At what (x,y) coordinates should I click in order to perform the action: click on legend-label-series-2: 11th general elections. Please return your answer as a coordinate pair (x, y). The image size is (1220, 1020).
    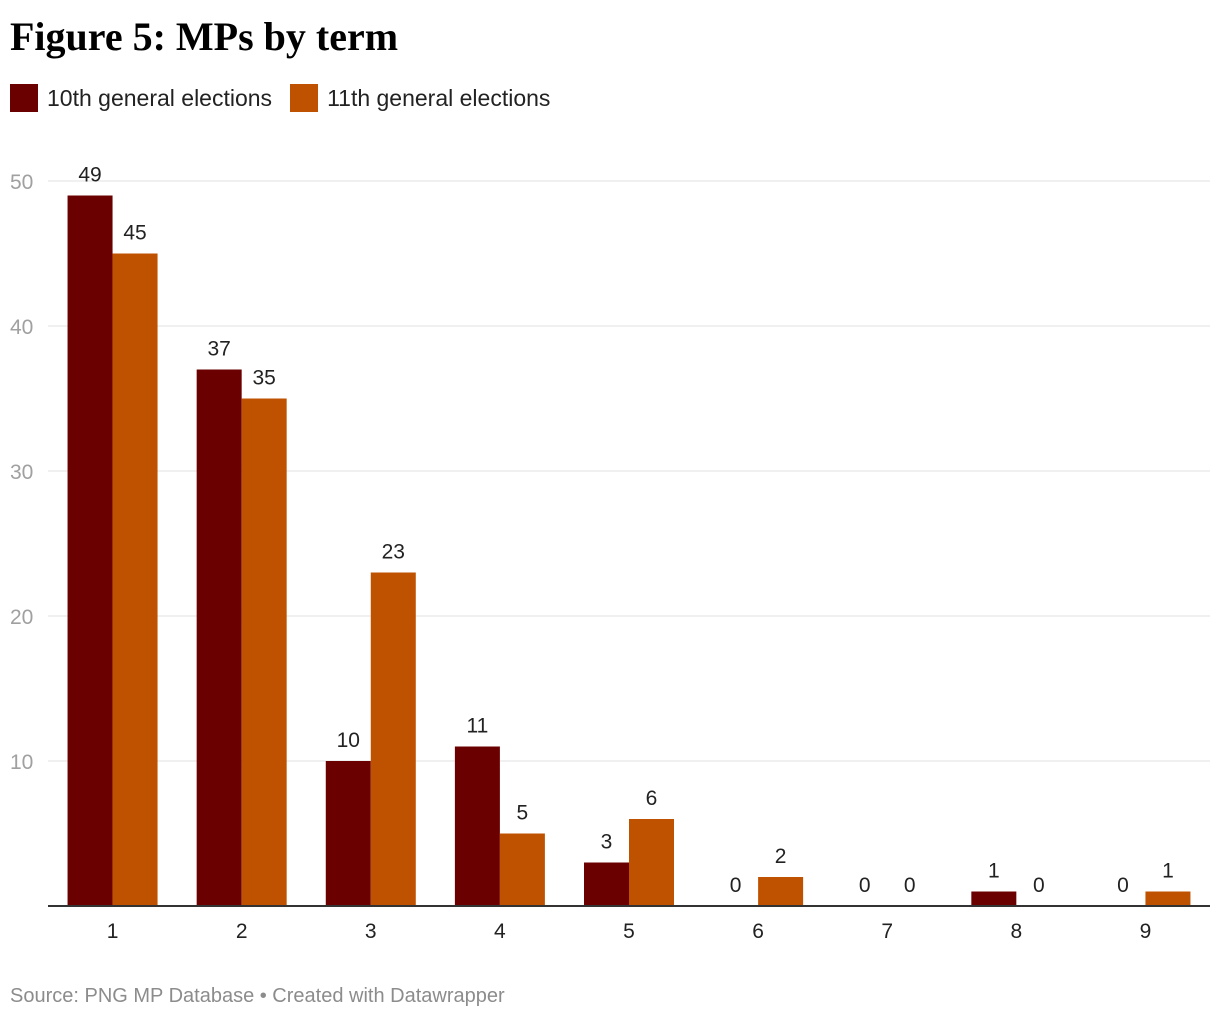
    Looking at the image, I should click on (439, 97).